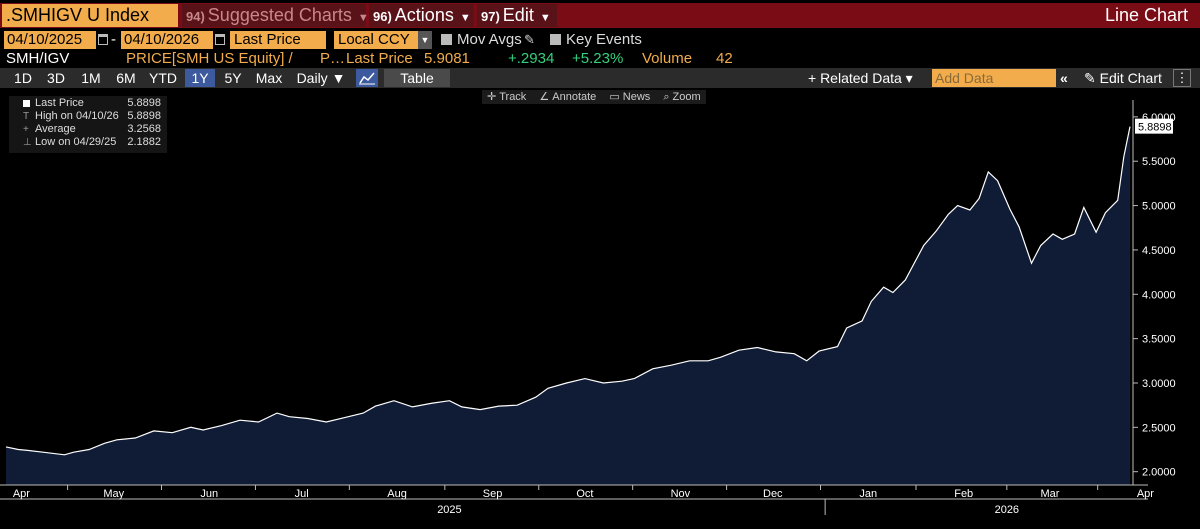 This screenshot has width=1200, height=529. What do you see at coordinates (555, 39) in the screenshot?
I see `key-events-checkbox` at bounding box center [555, 39].